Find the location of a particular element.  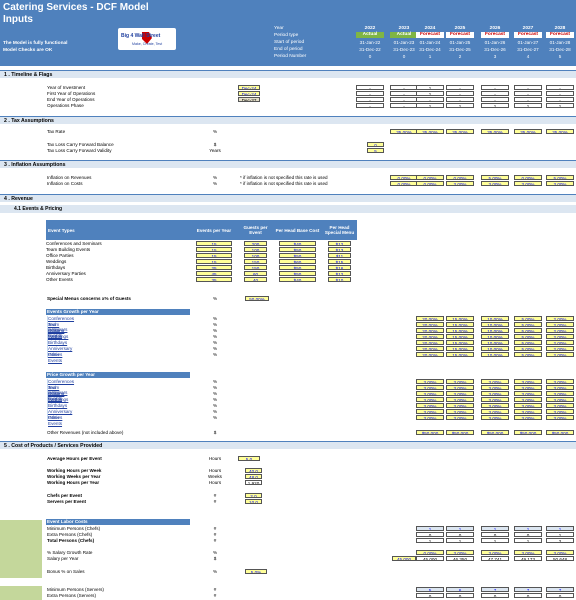

special-menu-input: 50.00% is located at coordinates (257, 299).